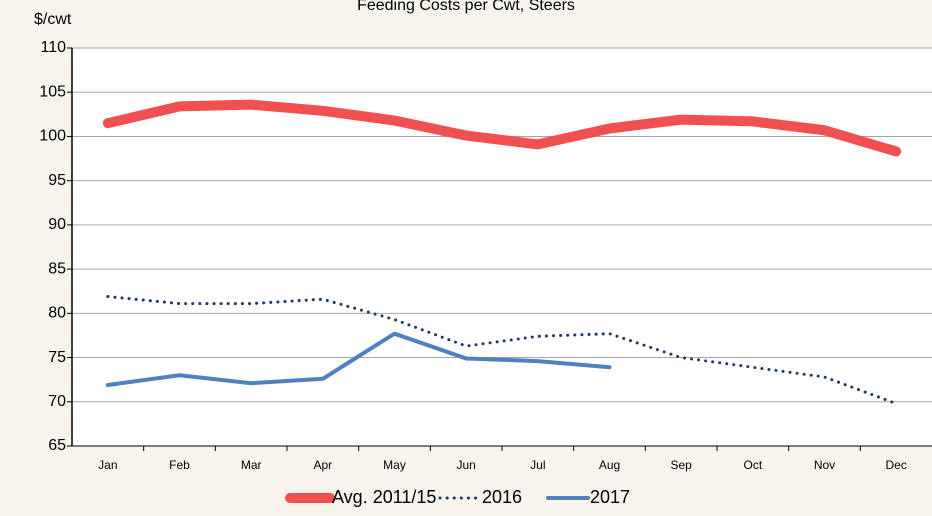  Describe the element at coordinates (107, 465) in the screenshot. I see `x-tick-label: Jan` at that location.